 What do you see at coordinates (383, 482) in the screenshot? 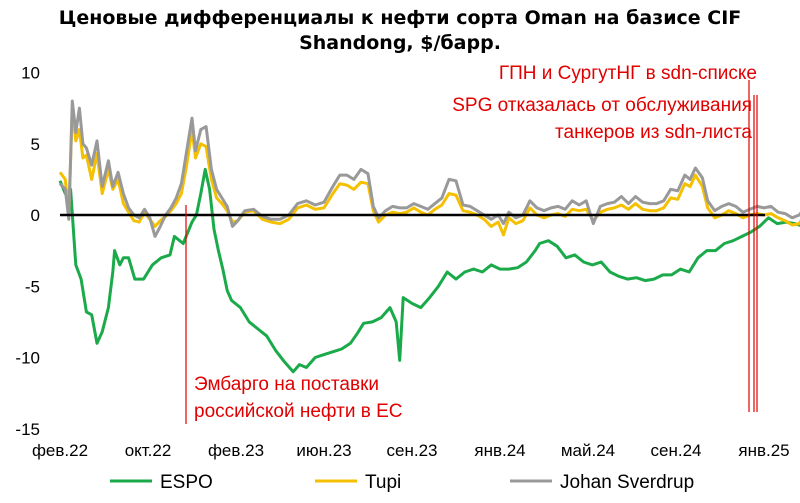
I see `legend-label: Tupi` at bounding box center [383, 482].